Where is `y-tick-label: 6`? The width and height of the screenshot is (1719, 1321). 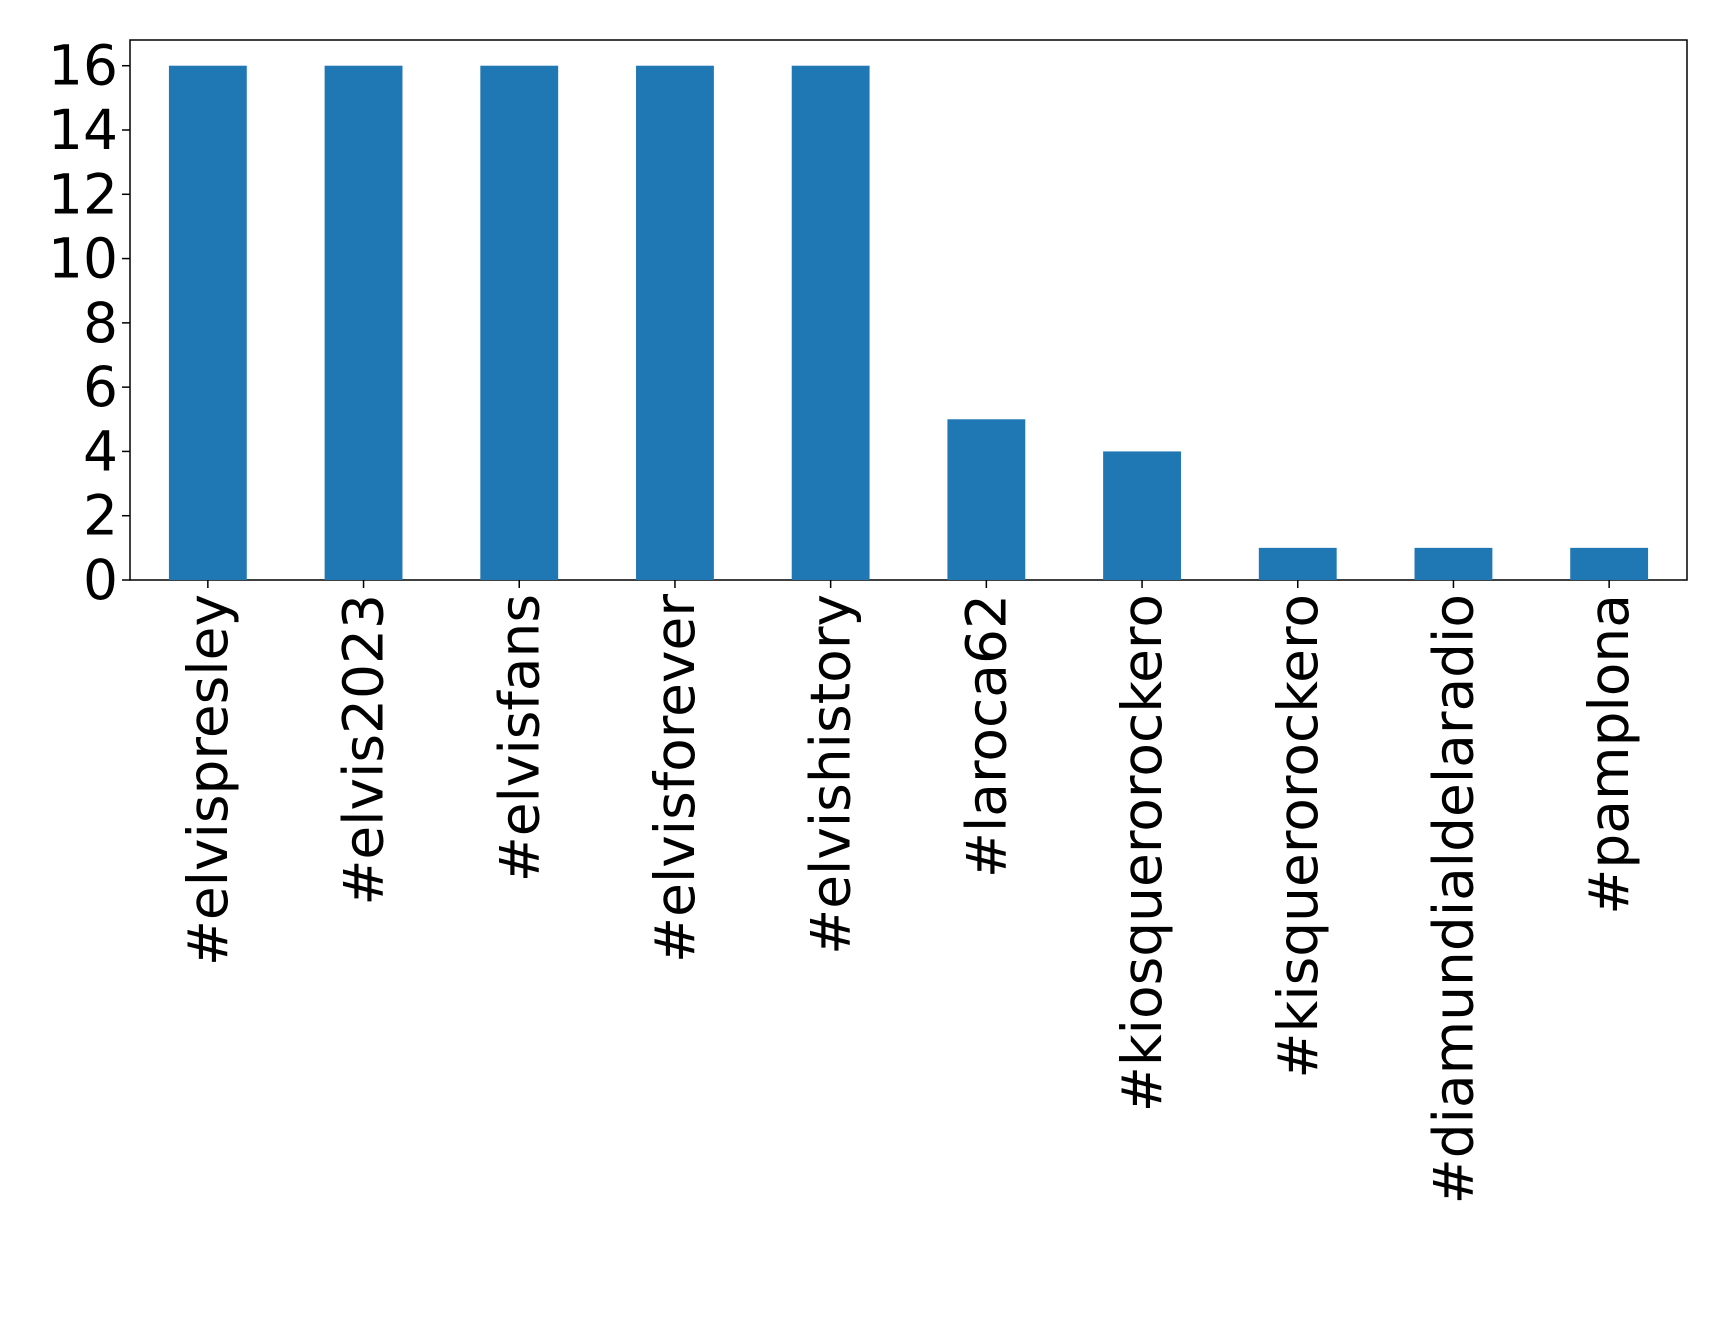 y-tick-label: 6 is located at coordinates (100, 387).